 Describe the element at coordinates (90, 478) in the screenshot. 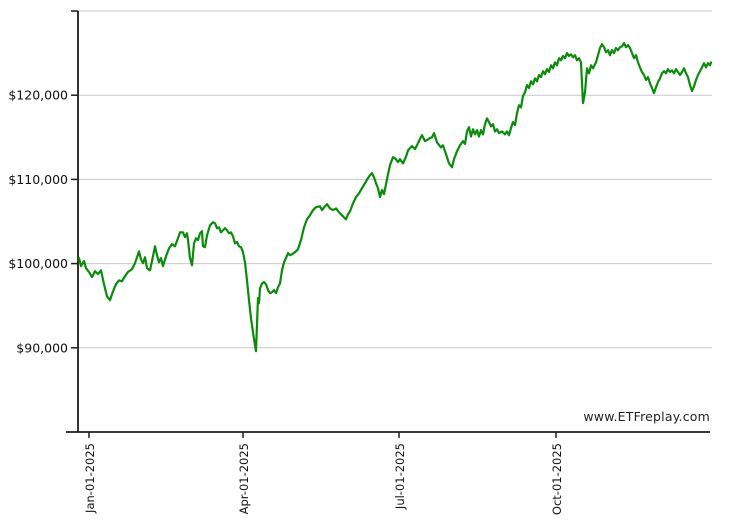

I see `x-axis-label: Jan-01-2025` at that location.